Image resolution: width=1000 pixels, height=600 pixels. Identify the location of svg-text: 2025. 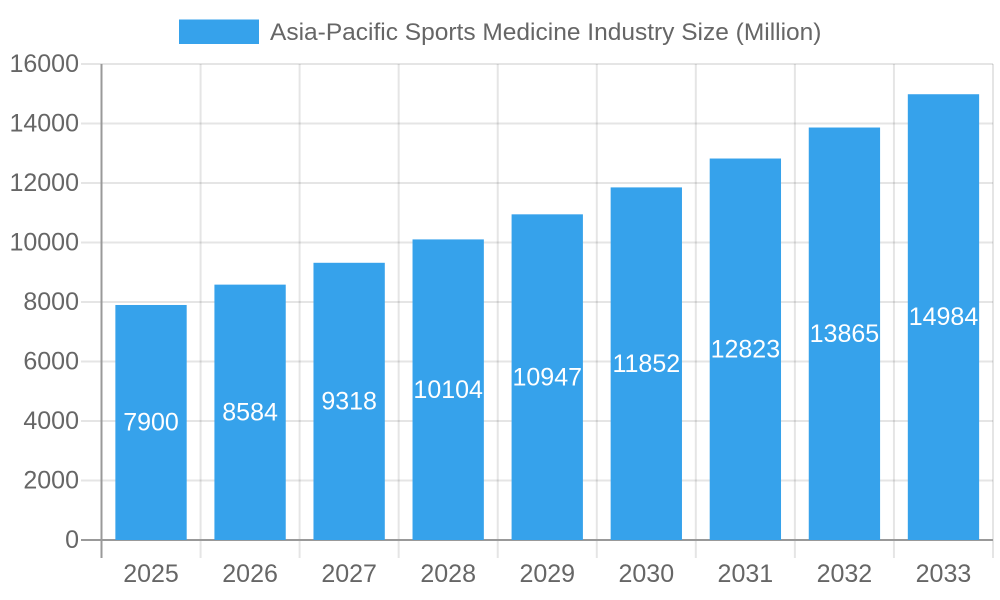
(151, 574).